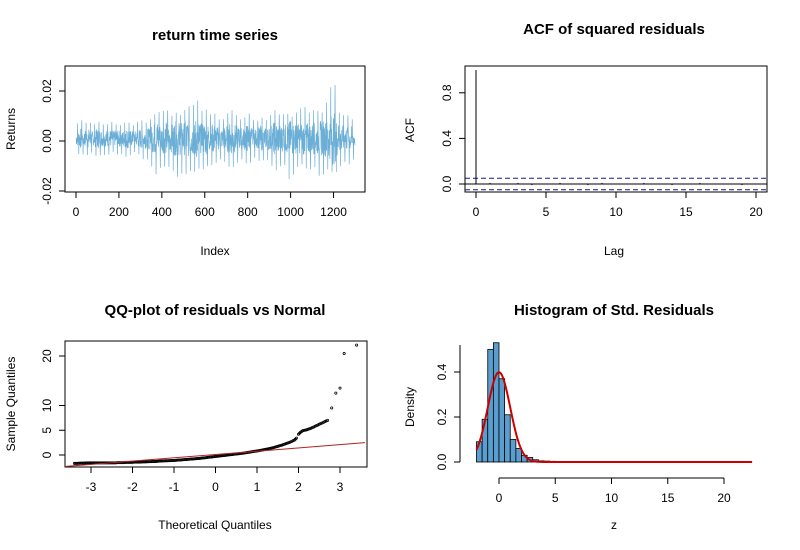 This screenshot has width=800, height=550. I want to click on x-tick-label: -2, so click(132, 487).